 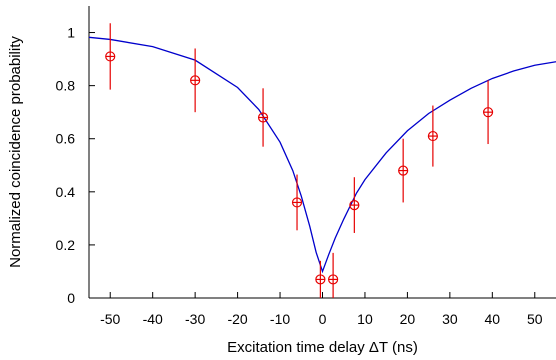 I want to click on x-tick-label: -40, so click(x=153, y=319).